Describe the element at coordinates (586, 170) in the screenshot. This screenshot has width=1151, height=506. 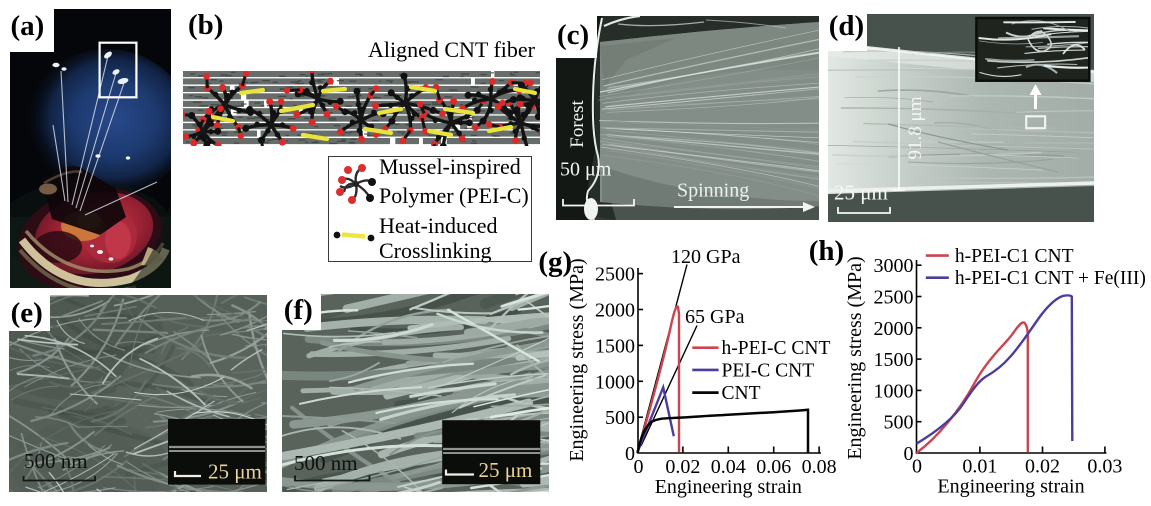
I see `svg-text: 50 μm` at that location.